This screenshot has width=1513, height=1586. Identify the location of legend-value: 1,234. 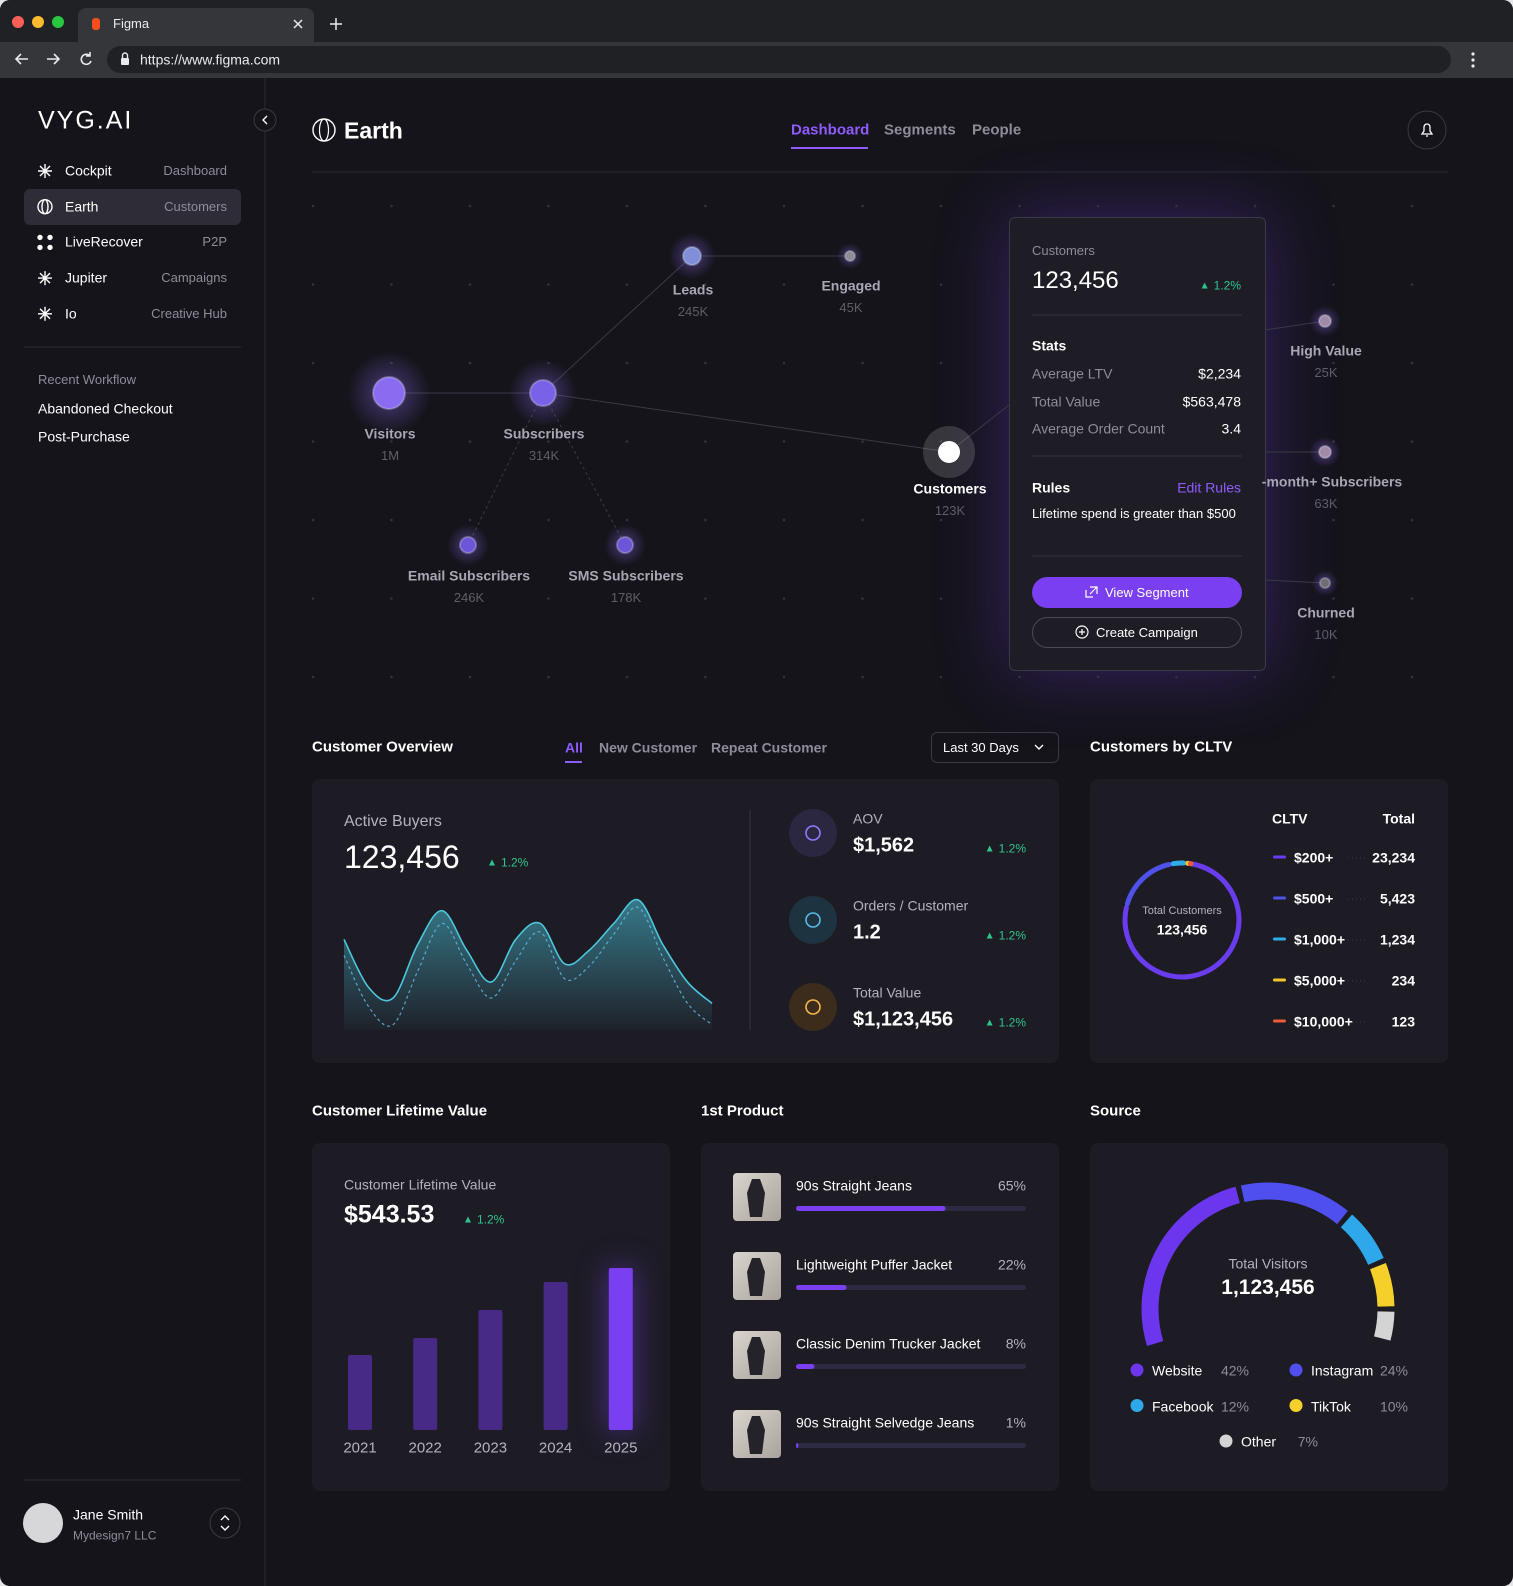
(1397, 939).